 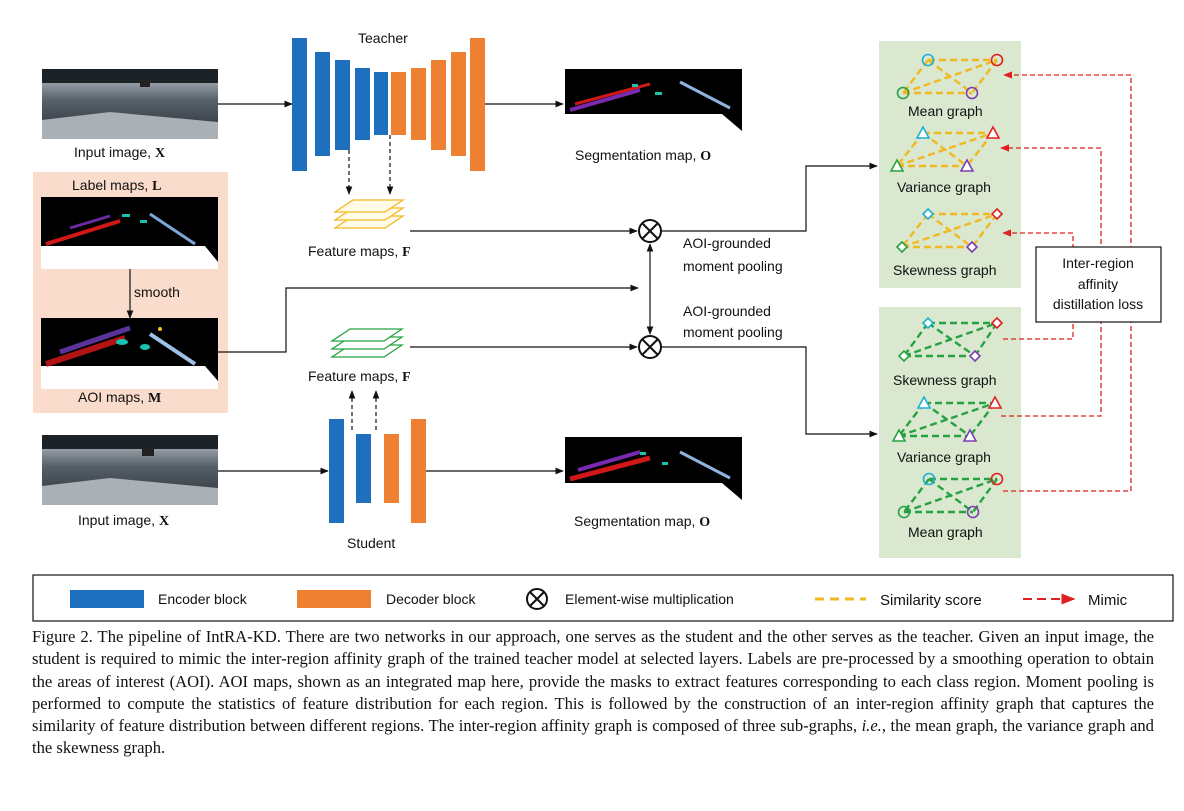 I want to click on student-variance-graph-label: Variance graph, so click(x=944, y=457).